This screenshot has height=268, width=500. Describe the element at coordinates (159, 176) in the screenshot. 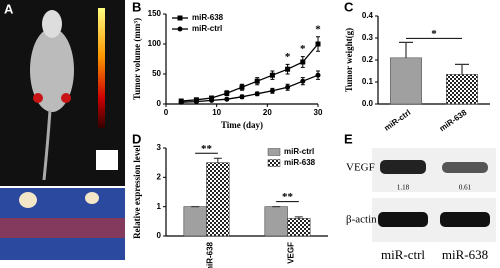

I see `y-tick-label: 2` at that location.